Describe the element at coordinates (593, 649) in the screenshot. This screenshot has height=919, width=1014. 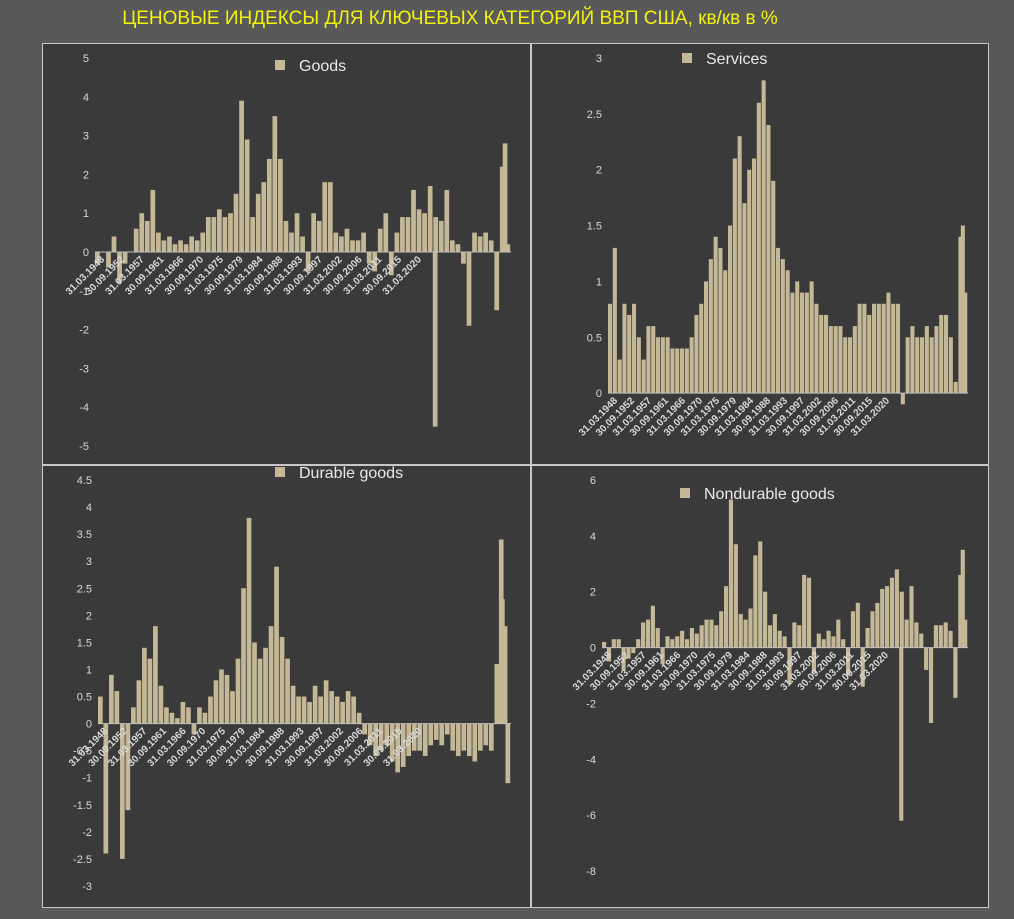
I see `nondurable-goods-y-tick-label: 0` at that location.